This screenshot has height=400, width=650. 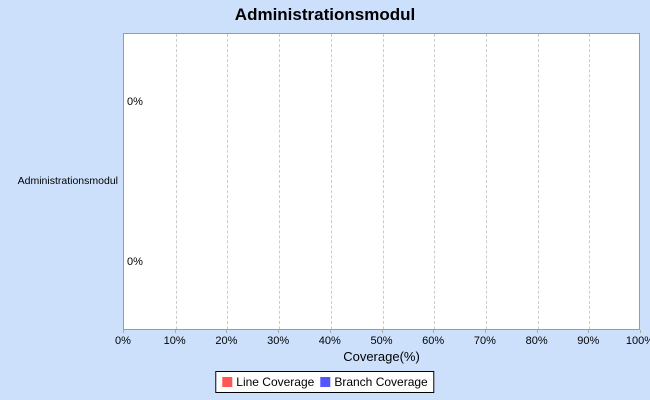 What do you see at coordinates (329, 341) in the screenshot?
I see `x-axis-tick-label: 40%` at bounding box center [329, 341].